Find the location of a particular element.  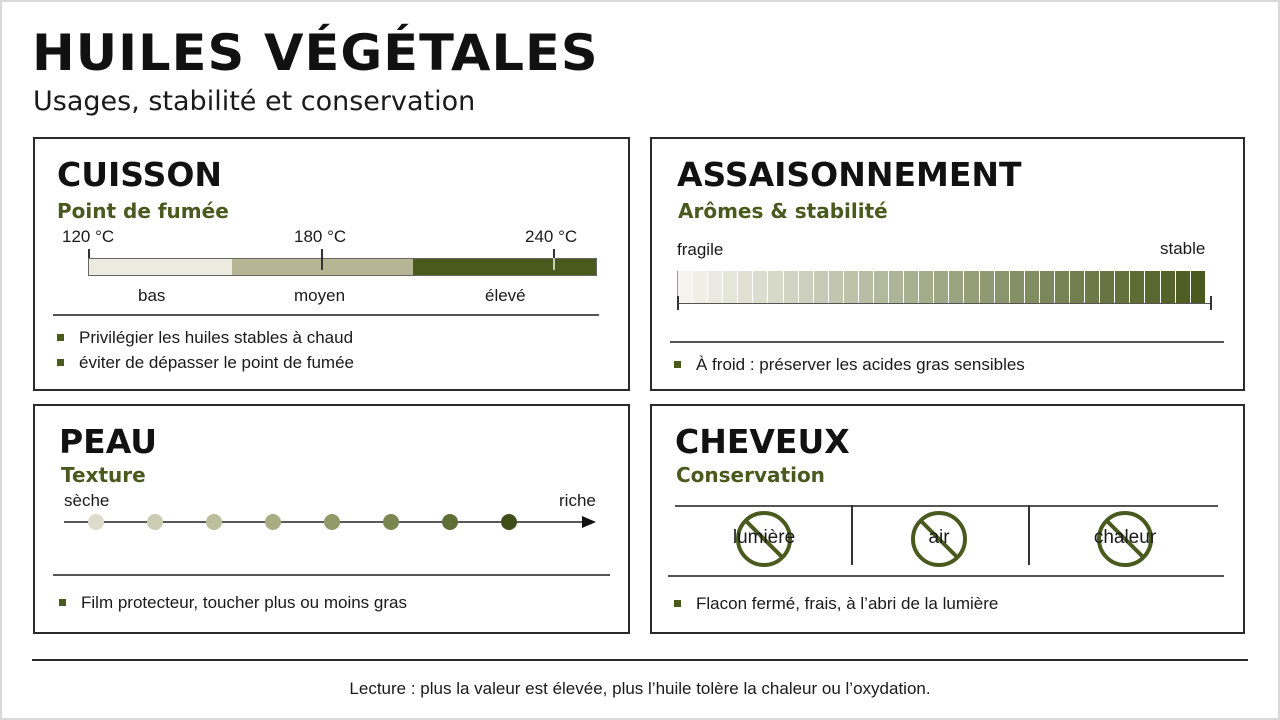

no-heat-icon is located at coordinates (1125, 539).